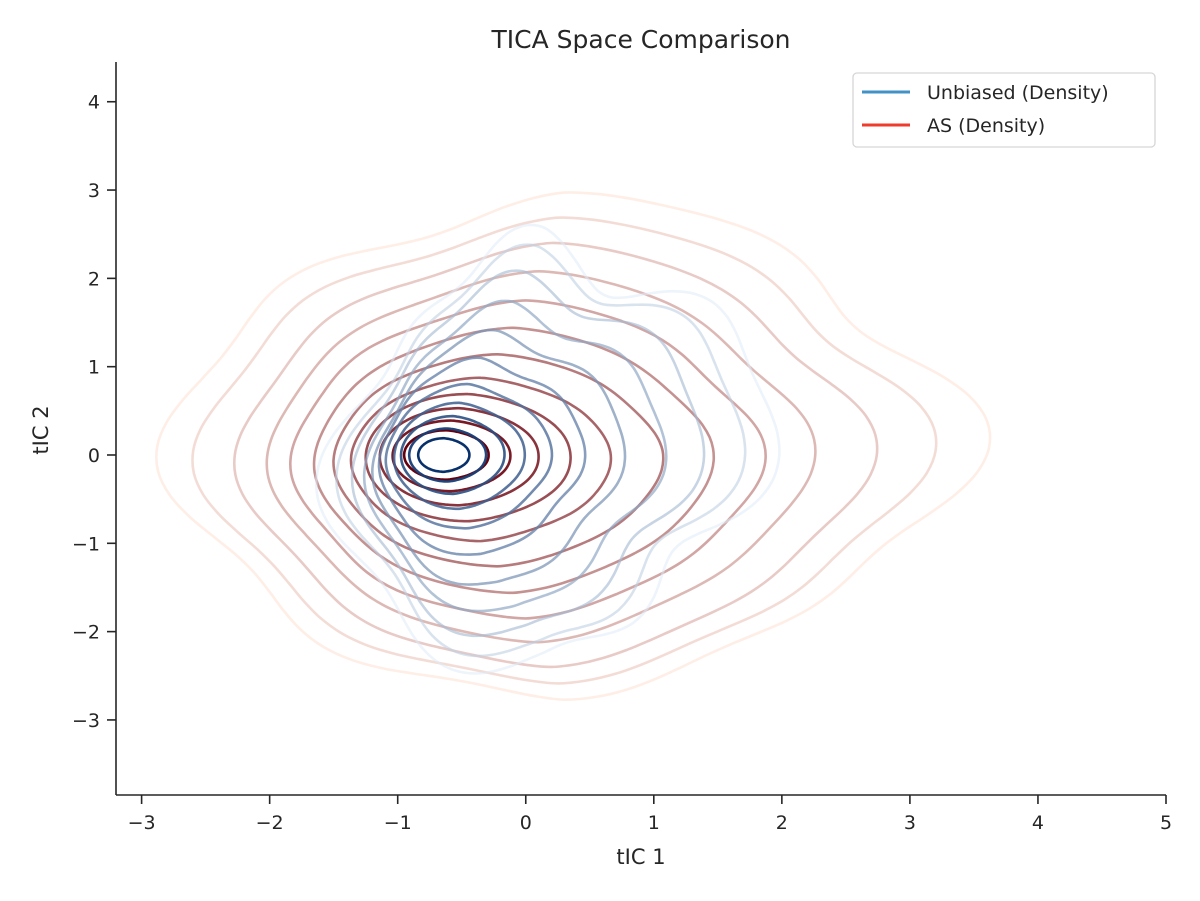  What do you see at coordinates (1018, 93) in the screenshot?
I see `legend-label-unbiased: Unbiased (Density)` at bounding box center [1018, 93].